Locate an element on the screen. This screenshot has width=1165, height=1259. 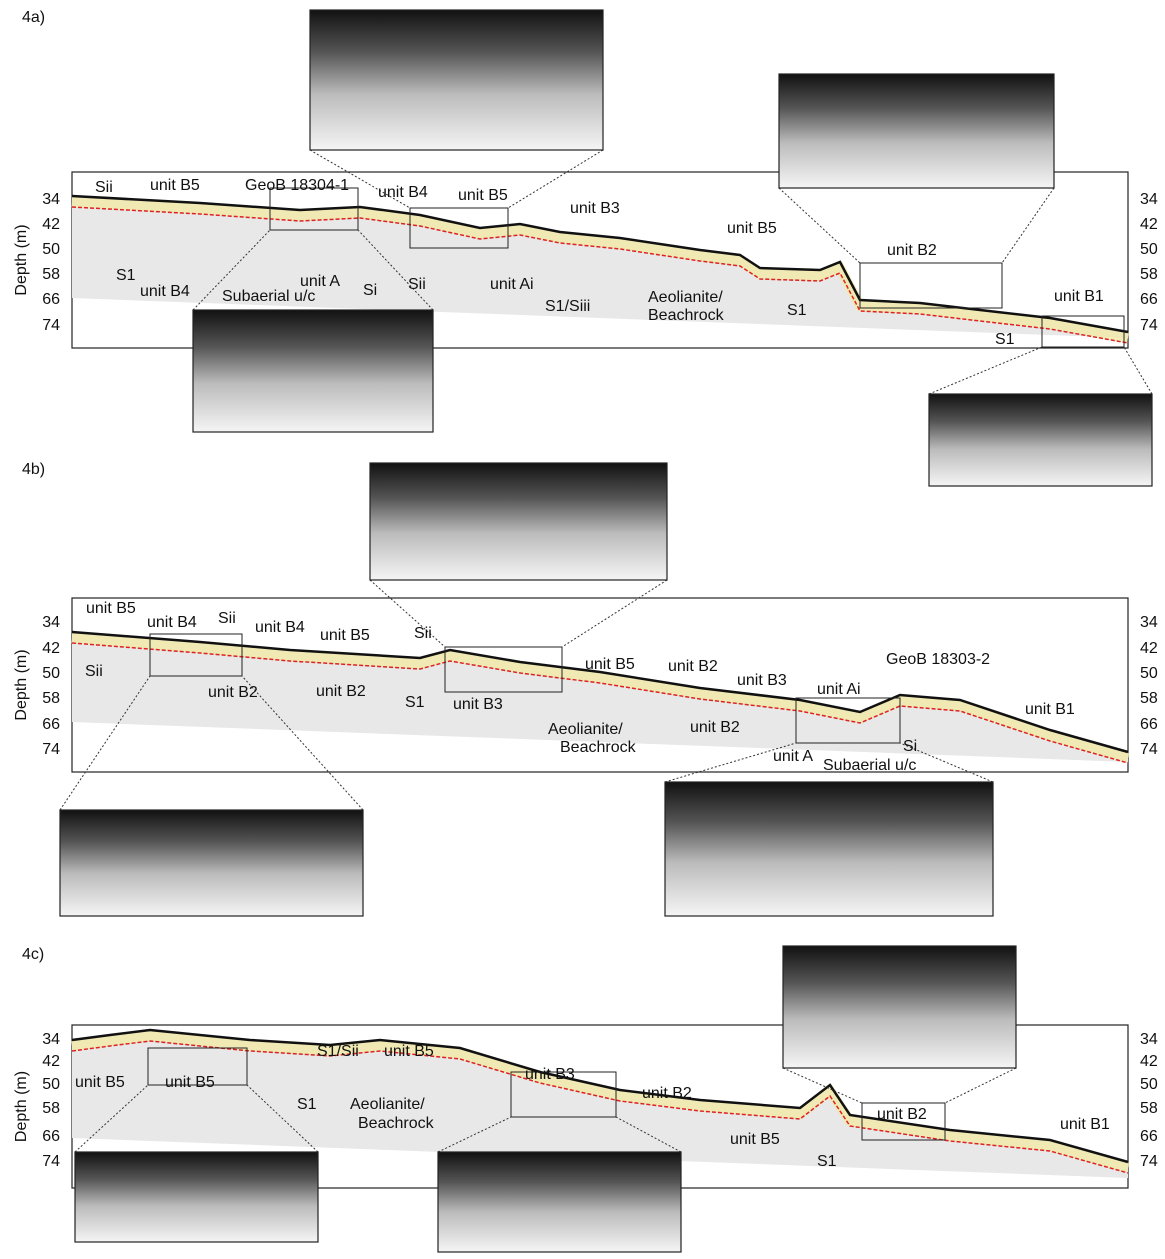
sediment is located at coordinates (600, 1104).